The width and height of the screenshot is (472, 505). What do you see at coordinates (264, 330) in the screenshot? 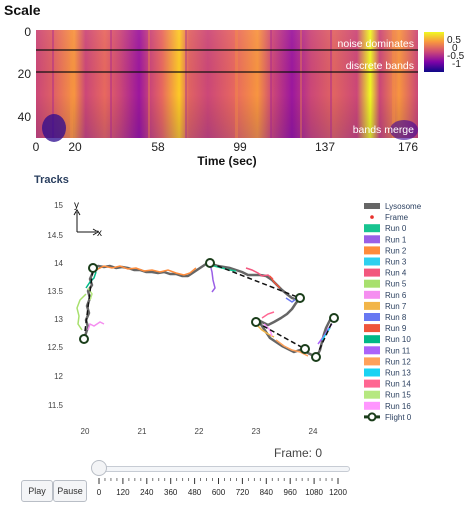
I see `run-7-track` at bounding box center [264, 330].